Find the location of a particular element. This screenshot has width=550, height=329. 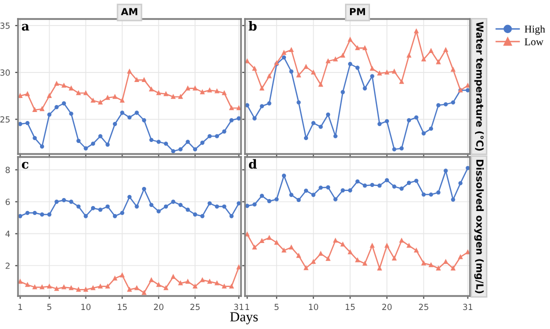

x-tick-label: 31 is located at coordinates (239, 307).